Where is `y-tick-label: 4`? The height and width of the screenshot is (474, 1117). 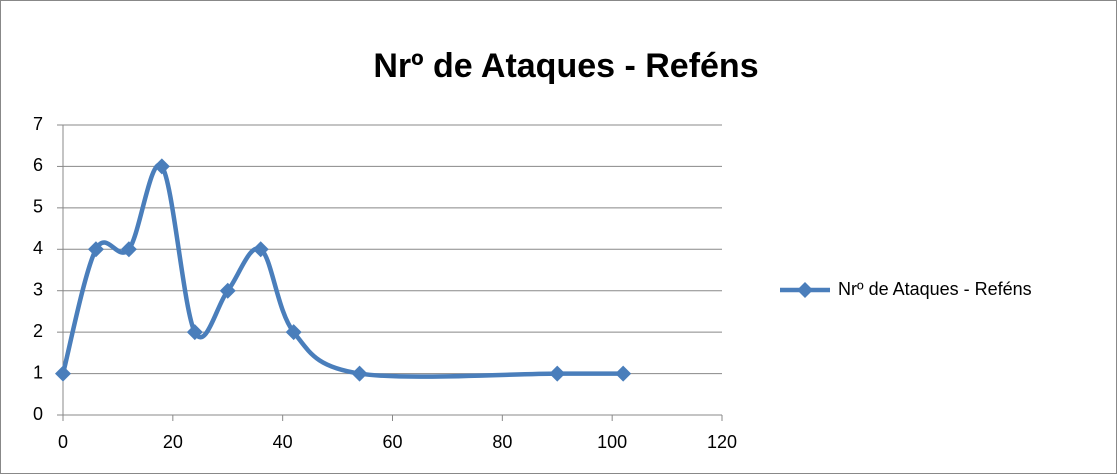 y-tick-label: 4 is located at coordinates (38, 248).